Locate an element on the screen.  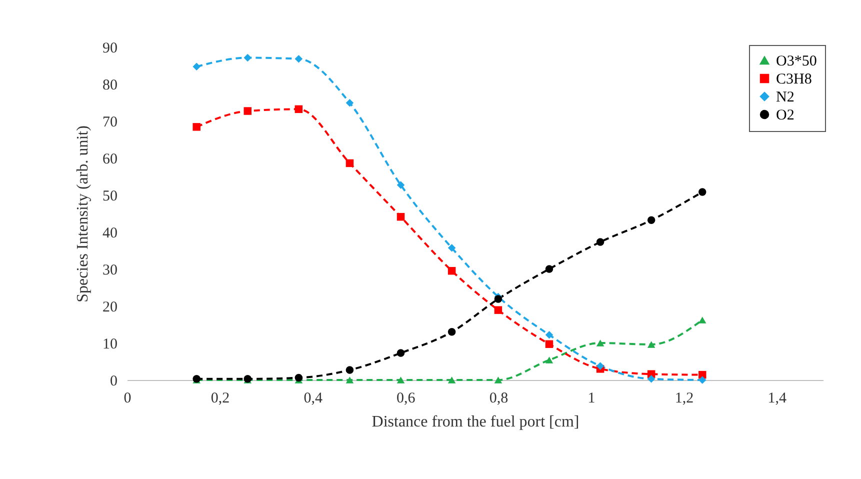
x-tick-label: 1,4 is located at coordinates (777, 398).